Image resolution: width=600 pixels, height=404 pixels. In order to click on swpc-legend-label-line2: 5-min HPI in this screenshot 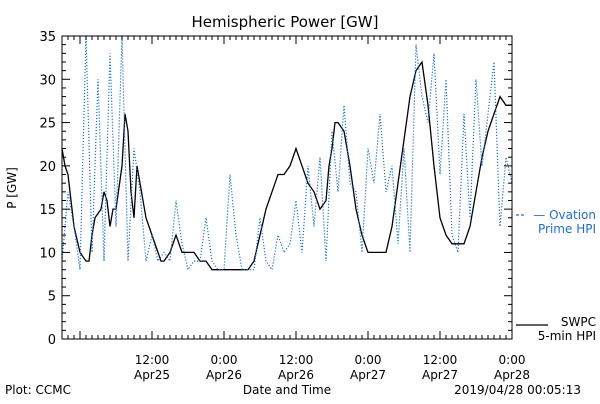, I will do `click(567, 336)`.